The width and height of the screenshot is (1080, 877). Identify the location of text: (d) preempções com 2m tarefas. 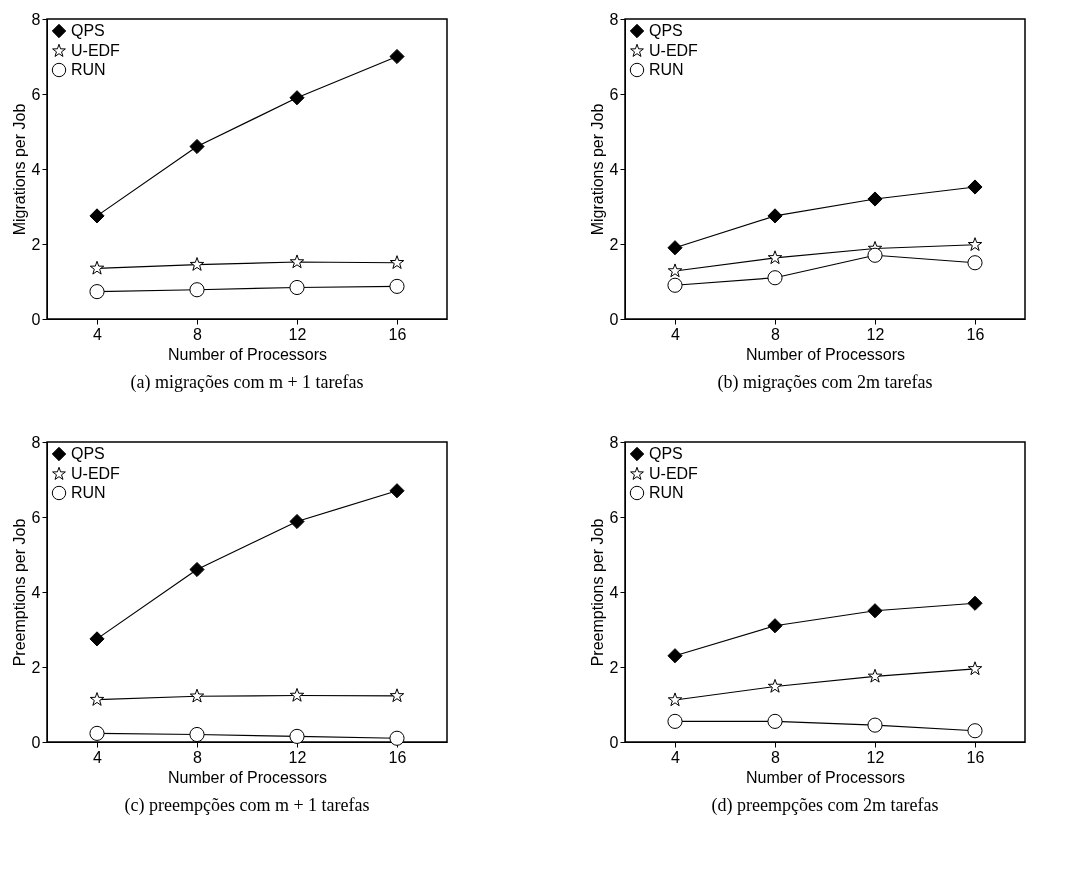
(825, 805).